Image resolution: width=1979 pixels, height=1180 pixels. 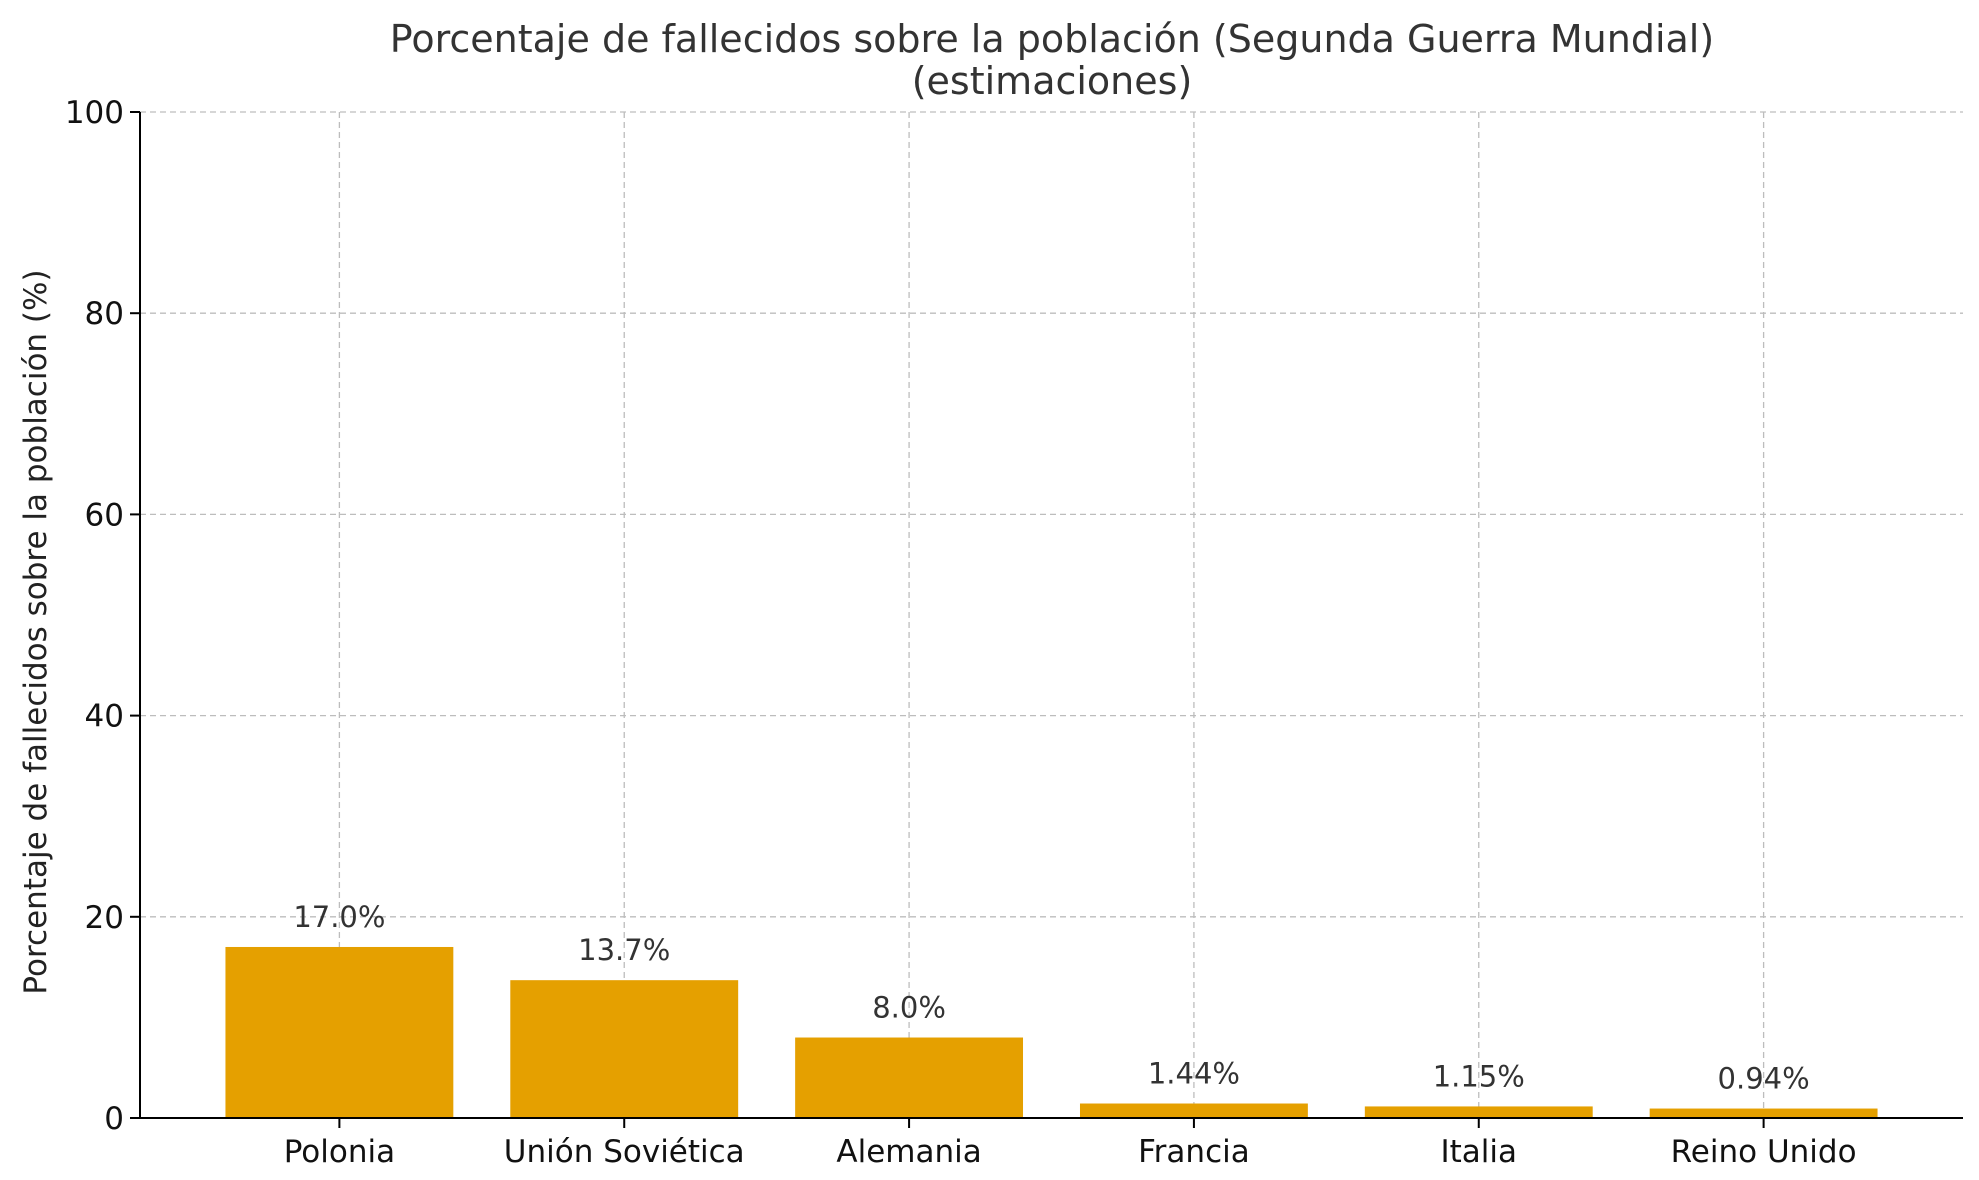 What do you see at coordinates (104, 515) in the screenshot?
I see `y-tick-label: 60` at bounding box center [104, 515].